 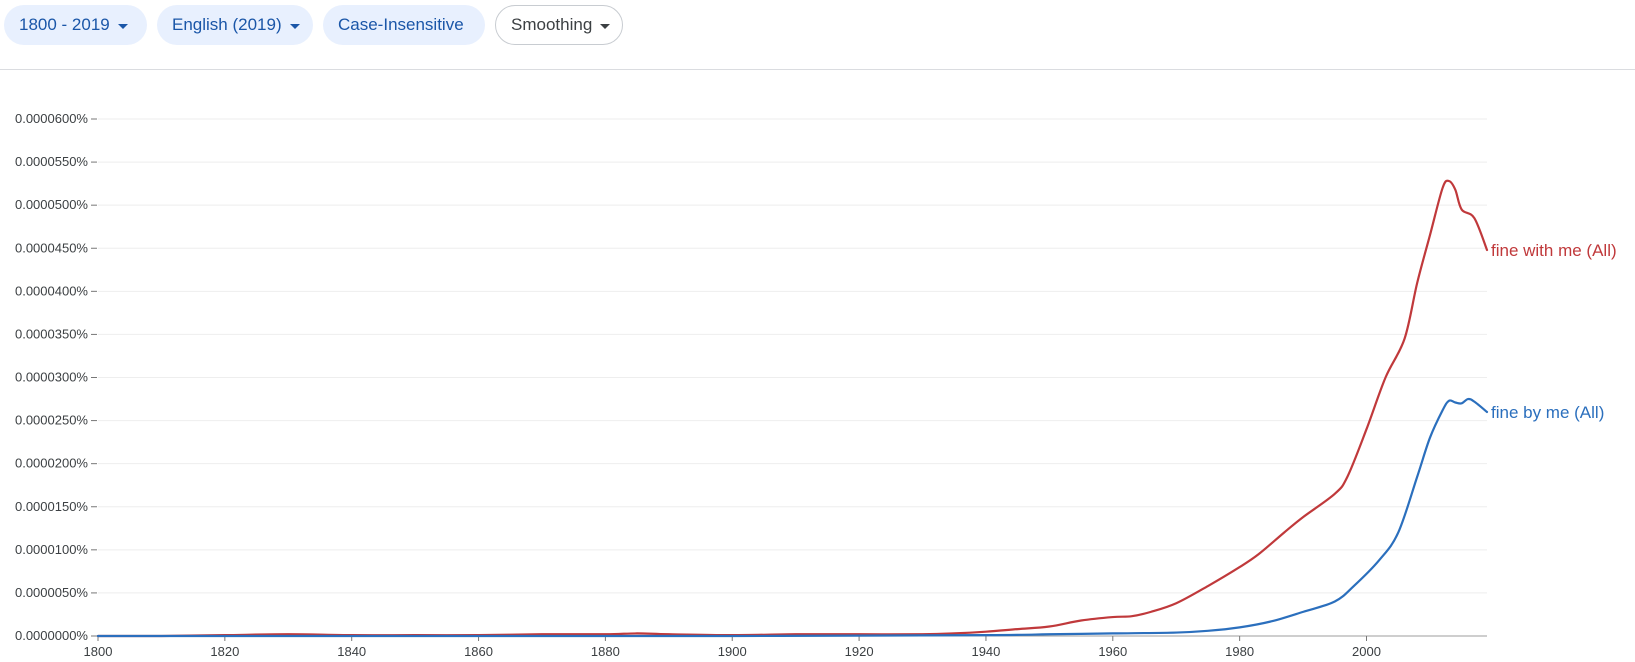 I want to click on series-label-fine-by-me: fine by me (All), so click(x=1547, y=412).